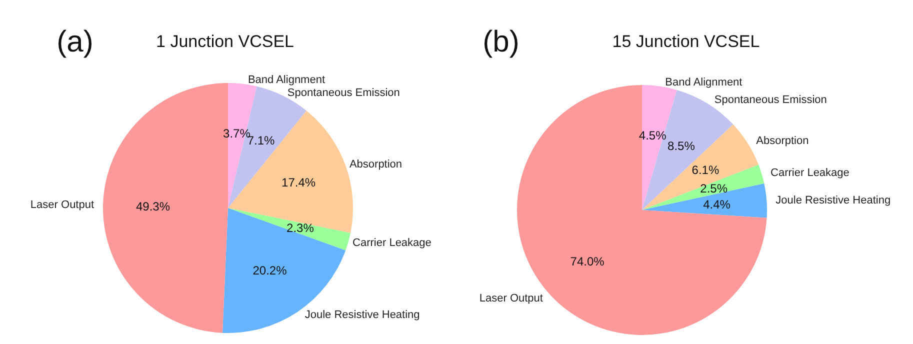  I want to click on text: (a), so click(75, 42).